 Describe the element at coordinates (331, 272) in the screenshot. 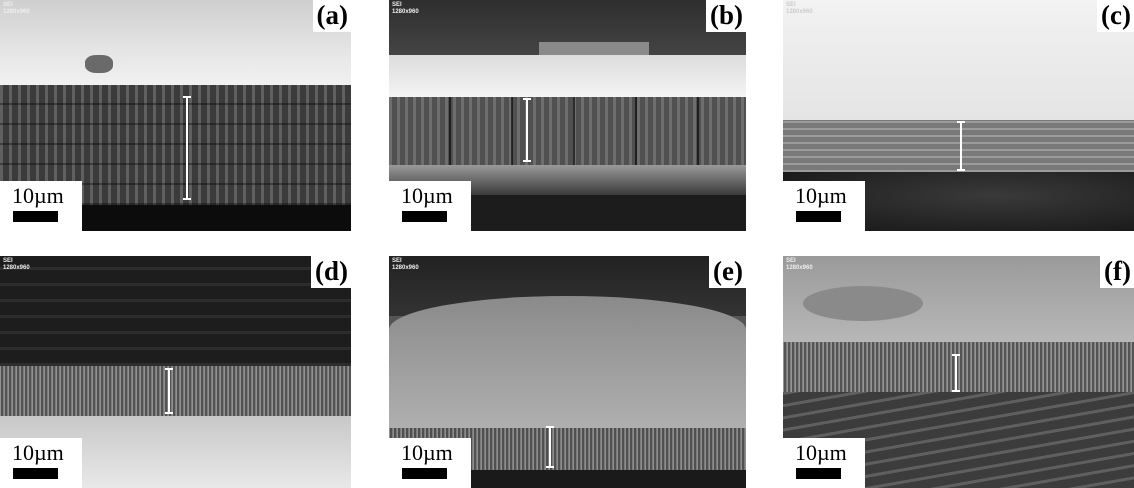

I see `panel-label: (d)` at that location.